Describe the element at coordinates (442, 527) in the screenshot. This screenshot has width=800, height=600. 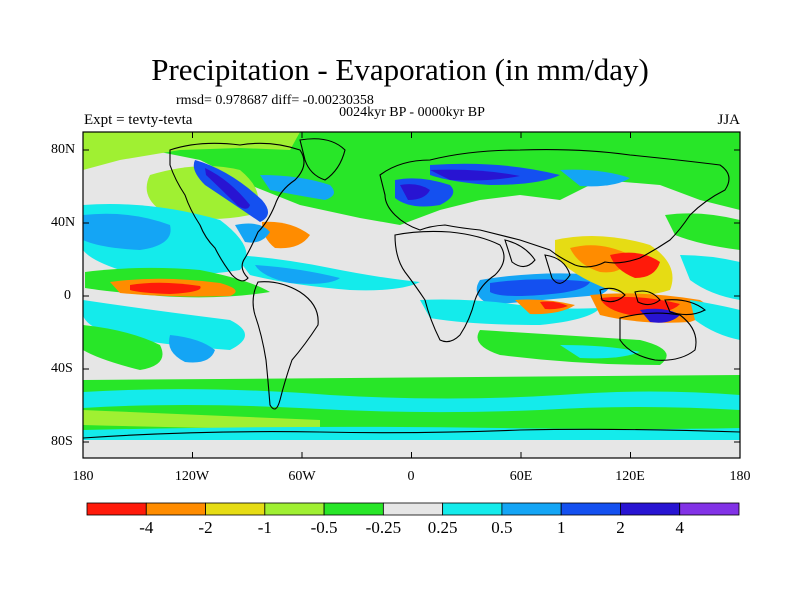
I see `colorbar-tick-label: 0.25` at that location.